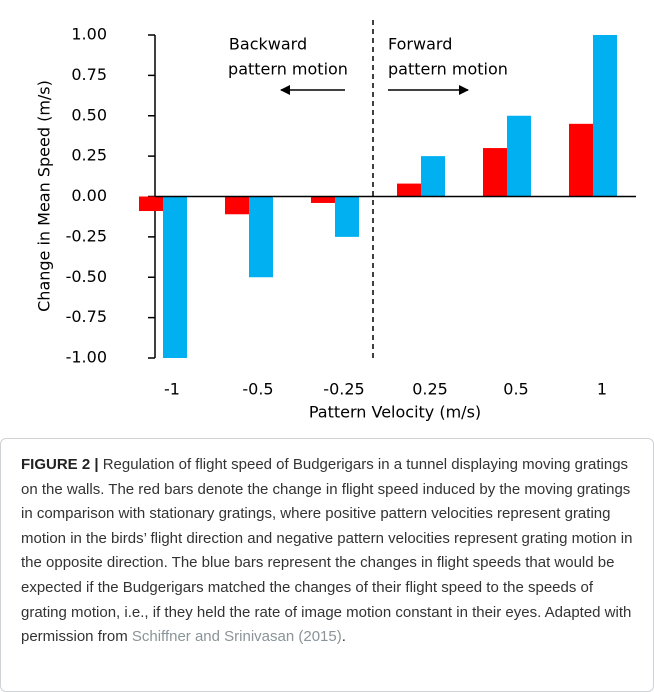  What do you see at coordinates (60, 464) in the screenshot?
I see `caption-label: FIGURE 2 |` at bounding box center [60, 464].